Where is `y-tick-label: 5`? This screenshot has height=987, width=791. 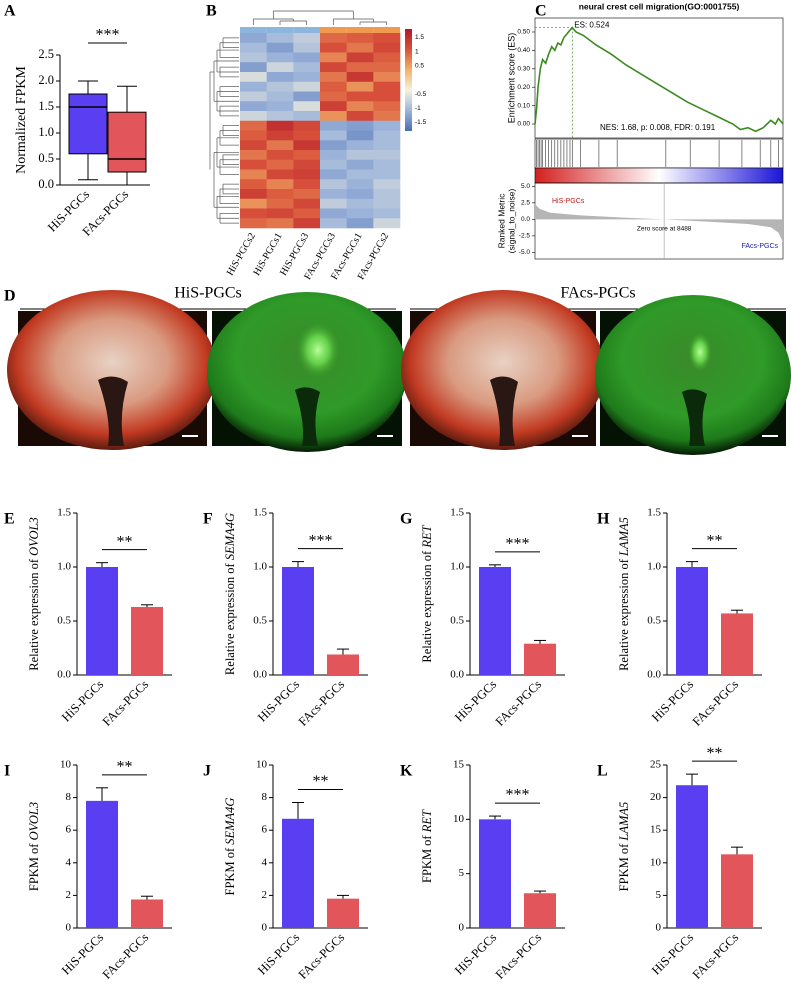
y-tick-label: 5 is located at coordinates (659, 895).